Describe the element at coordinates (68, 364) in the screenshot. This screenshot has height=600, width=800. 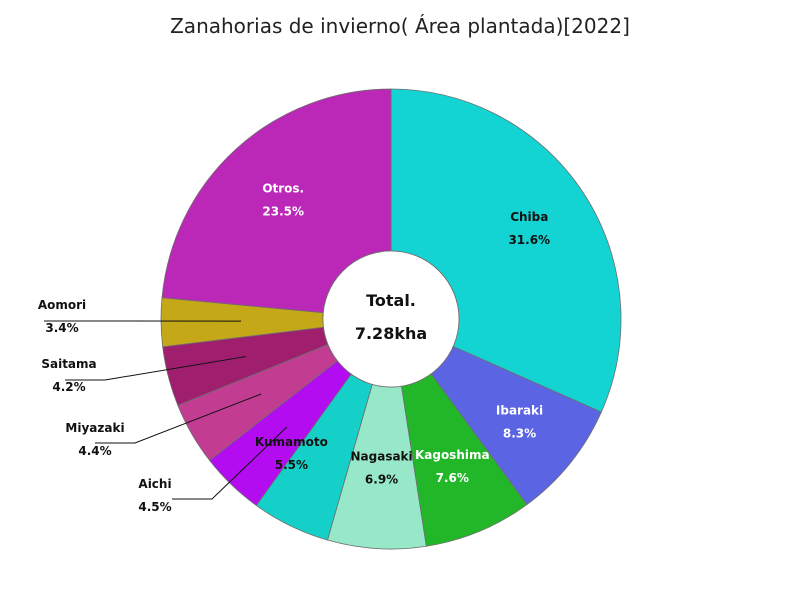
I see `label-saitama: Saitama` at that location.